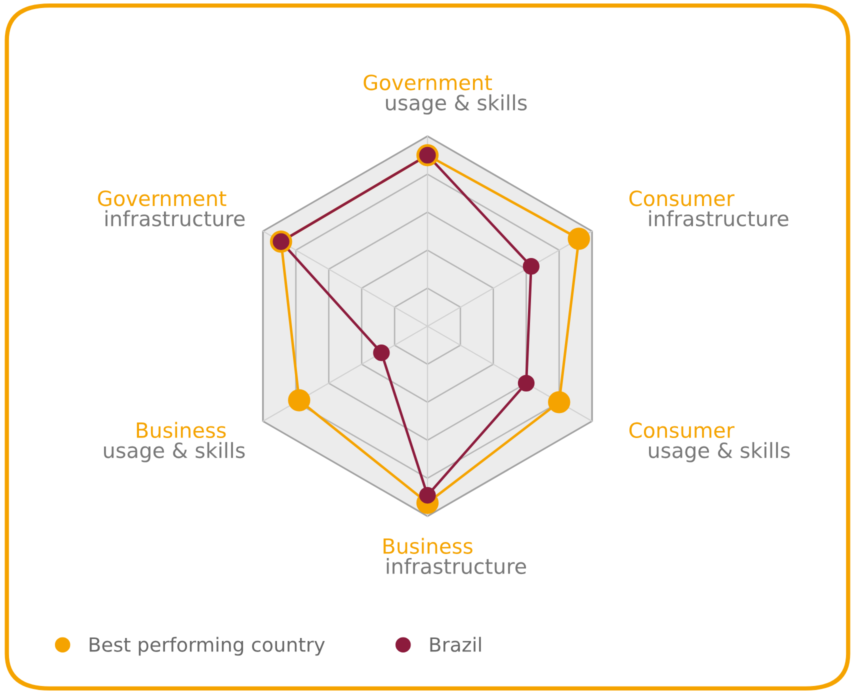  Describe the element at coordinates (708, 208) in the screenshot. I see `spoke-label: Consumer infrastructure` at that location.